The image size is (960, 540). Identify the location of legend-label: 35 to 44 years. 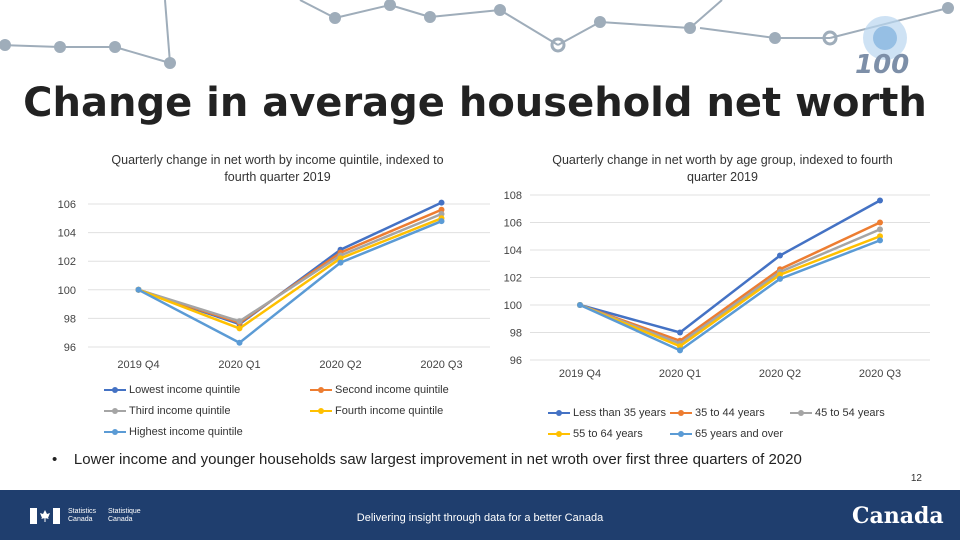
(730, 413).